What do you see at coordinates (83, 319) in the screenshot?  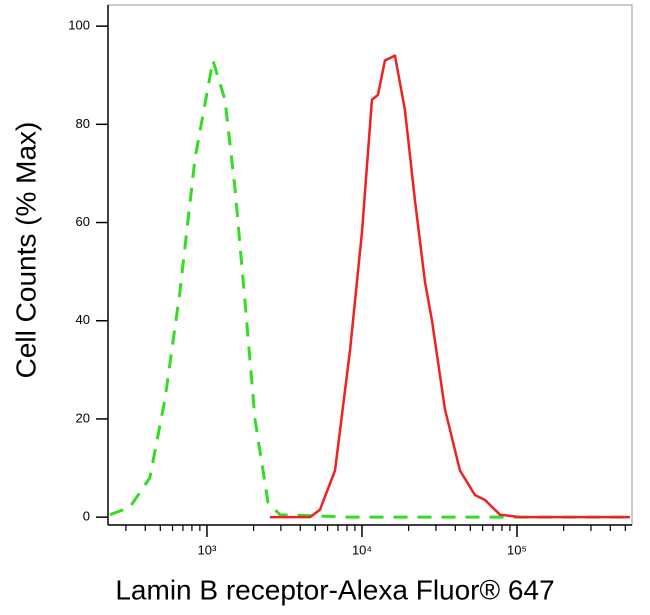 I see `y-tick-label: 40` at bounding box center [83, 319].